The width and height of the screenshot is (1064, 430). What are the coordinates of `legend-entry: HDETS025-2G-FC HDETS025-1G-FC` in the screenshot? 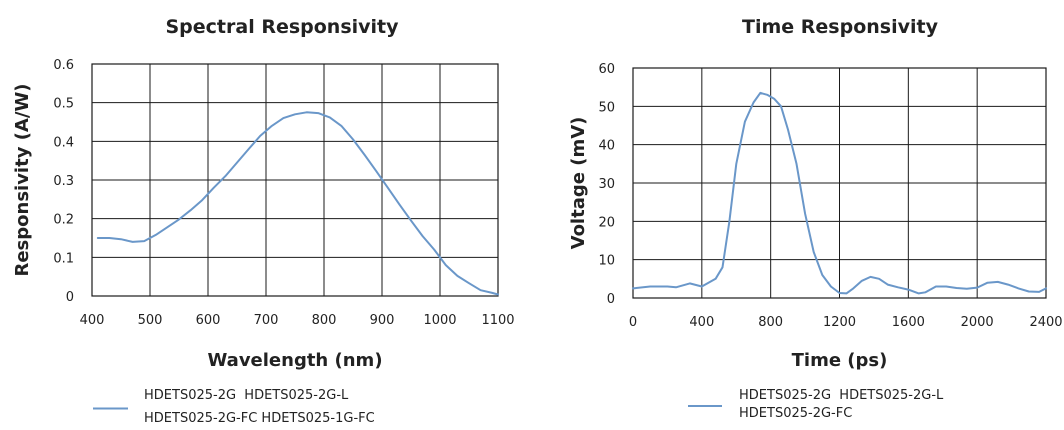 It's located at (259, 418).